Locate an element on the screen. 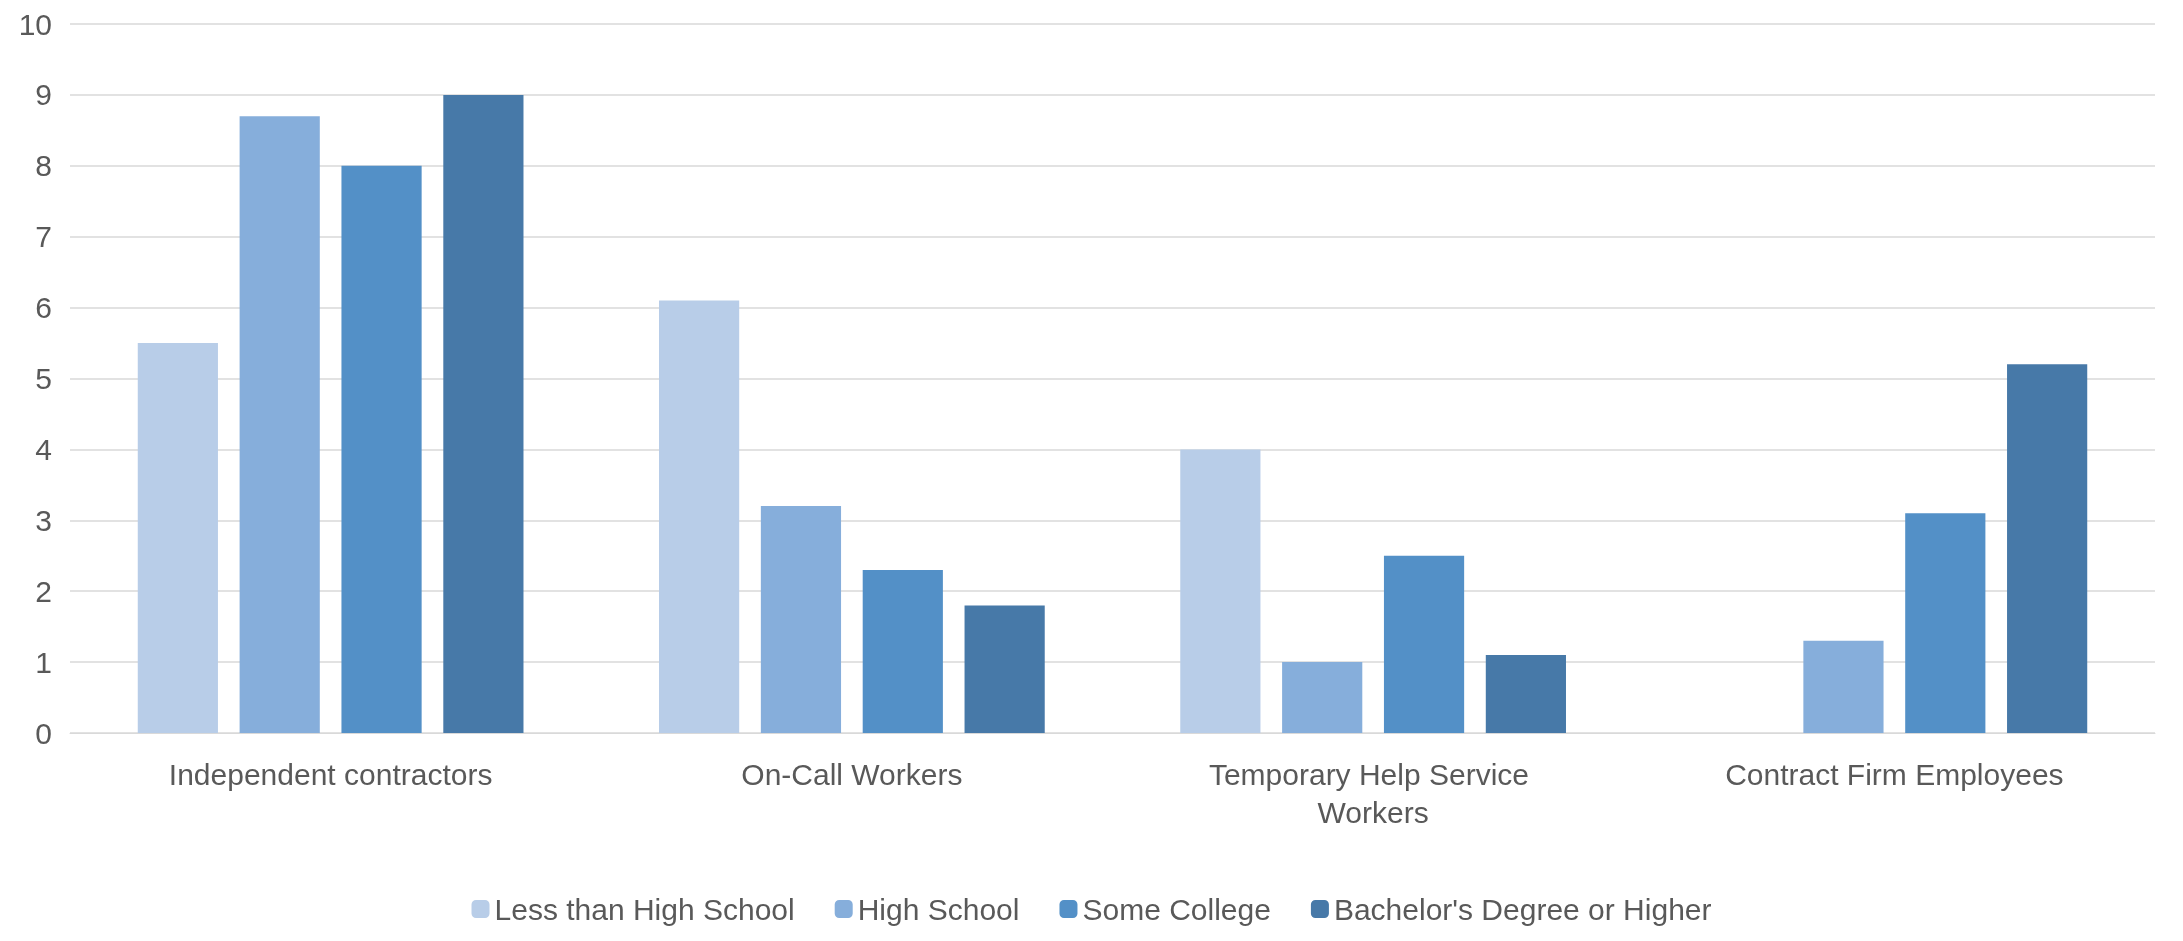 This screenshot has width=2183, height=941. y-tick-label: 10 is located at coordinates (35, 24).